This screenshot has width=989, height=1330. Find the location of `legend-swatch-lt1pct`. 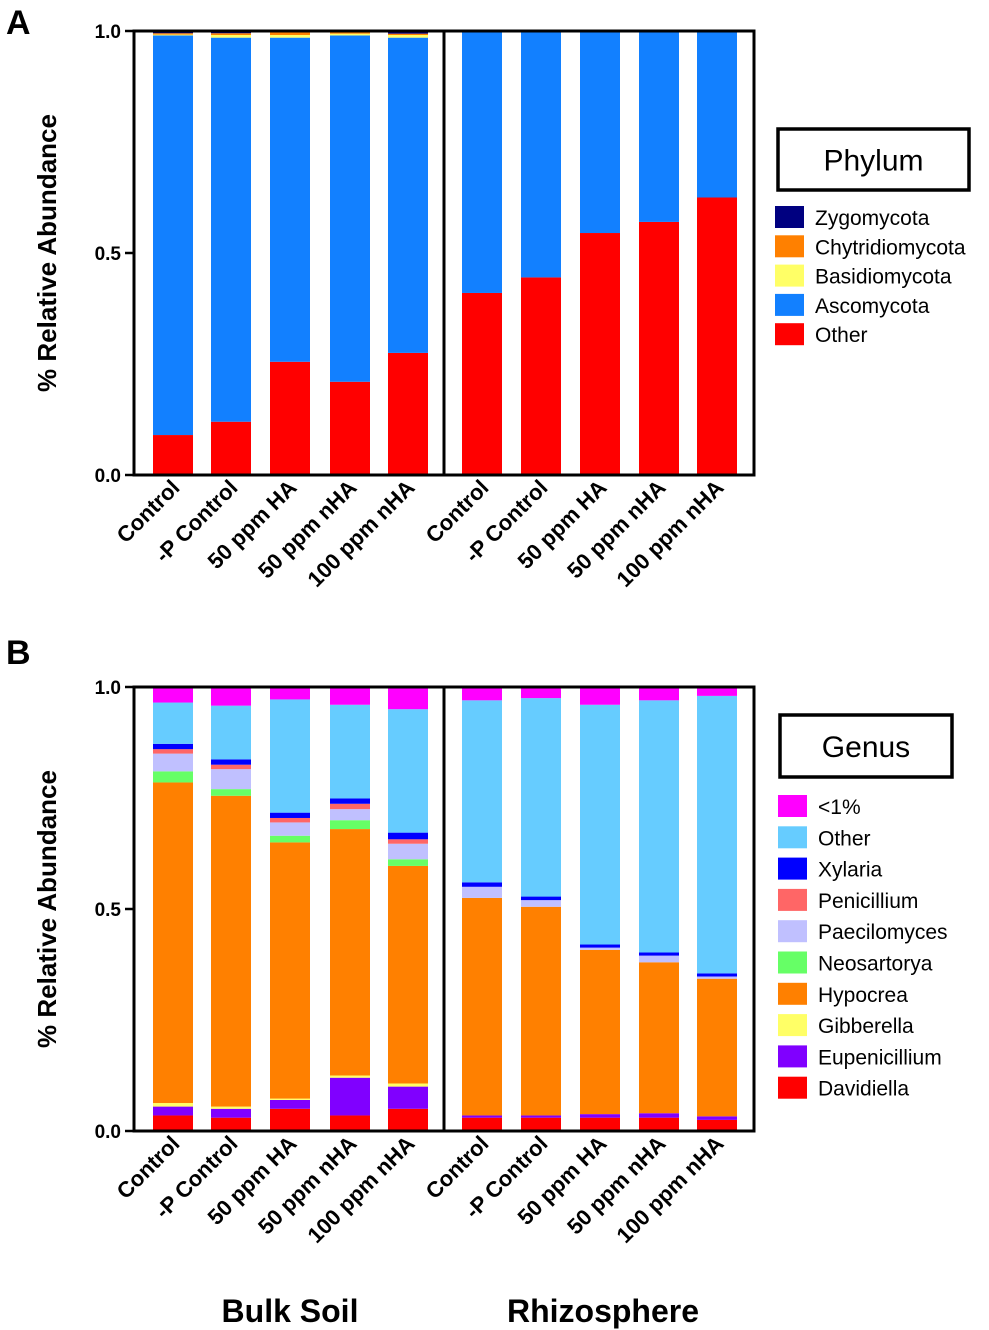

legend-swatch-lt1pct is located at coordinates (792, 806).